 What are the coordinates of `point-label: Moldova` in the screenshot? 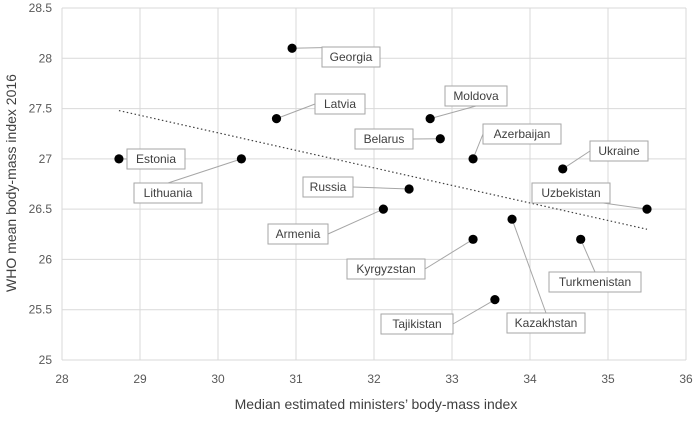 It's located at (476, 96).